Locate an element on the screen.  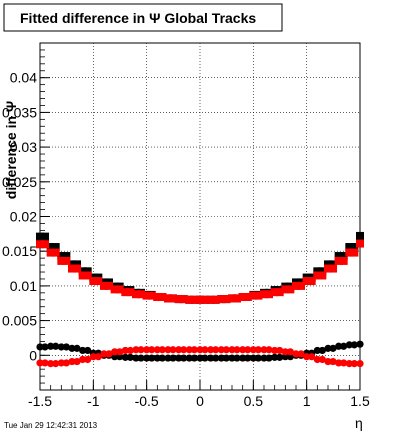
y-tick-labels: 0 0.005 0.01 0.015 0.02 0.025 0.03 0.035 0.04 is located at coordinates (19, 217).